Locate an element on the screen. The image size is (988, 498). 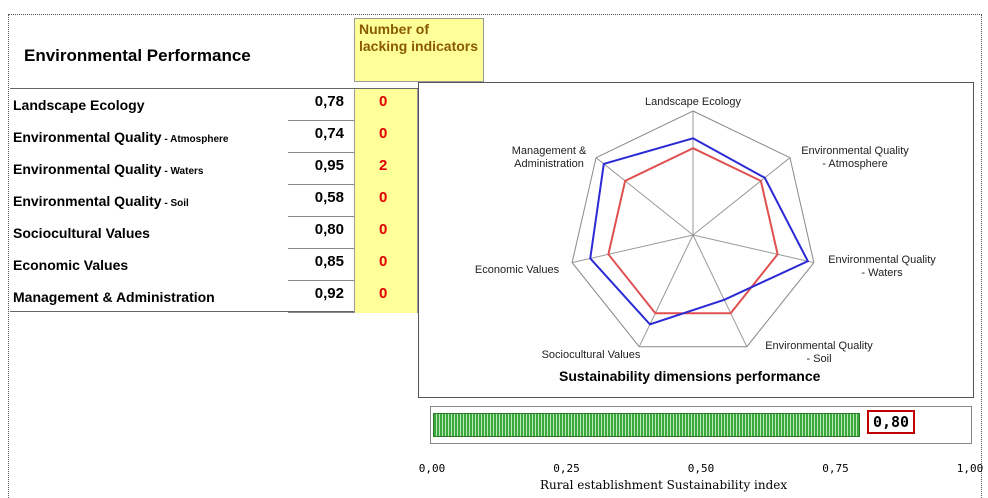
row-label: Landscape Ecology is located at coordinates (79, 105).